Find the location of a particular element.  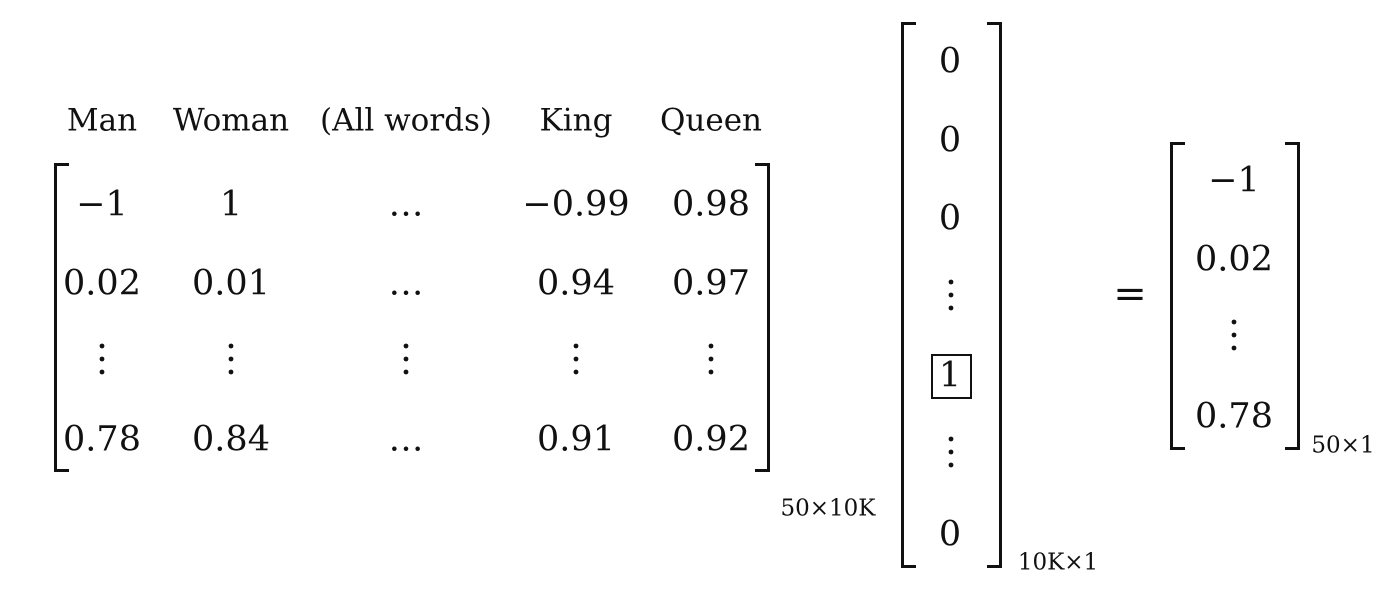

matrix-cell: 0.84 is located at coordinates (231, 439).